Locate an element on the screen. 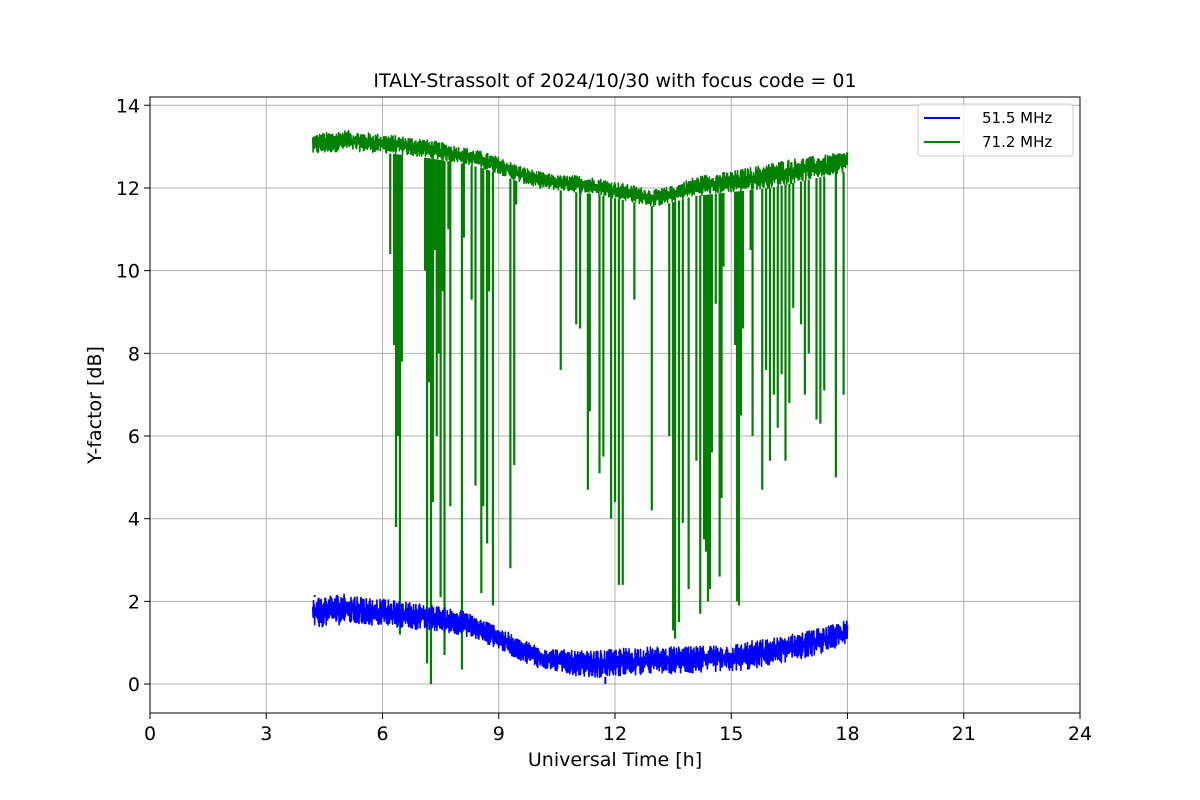  y-tick-label: 4 is located at coordinates (134, 520).